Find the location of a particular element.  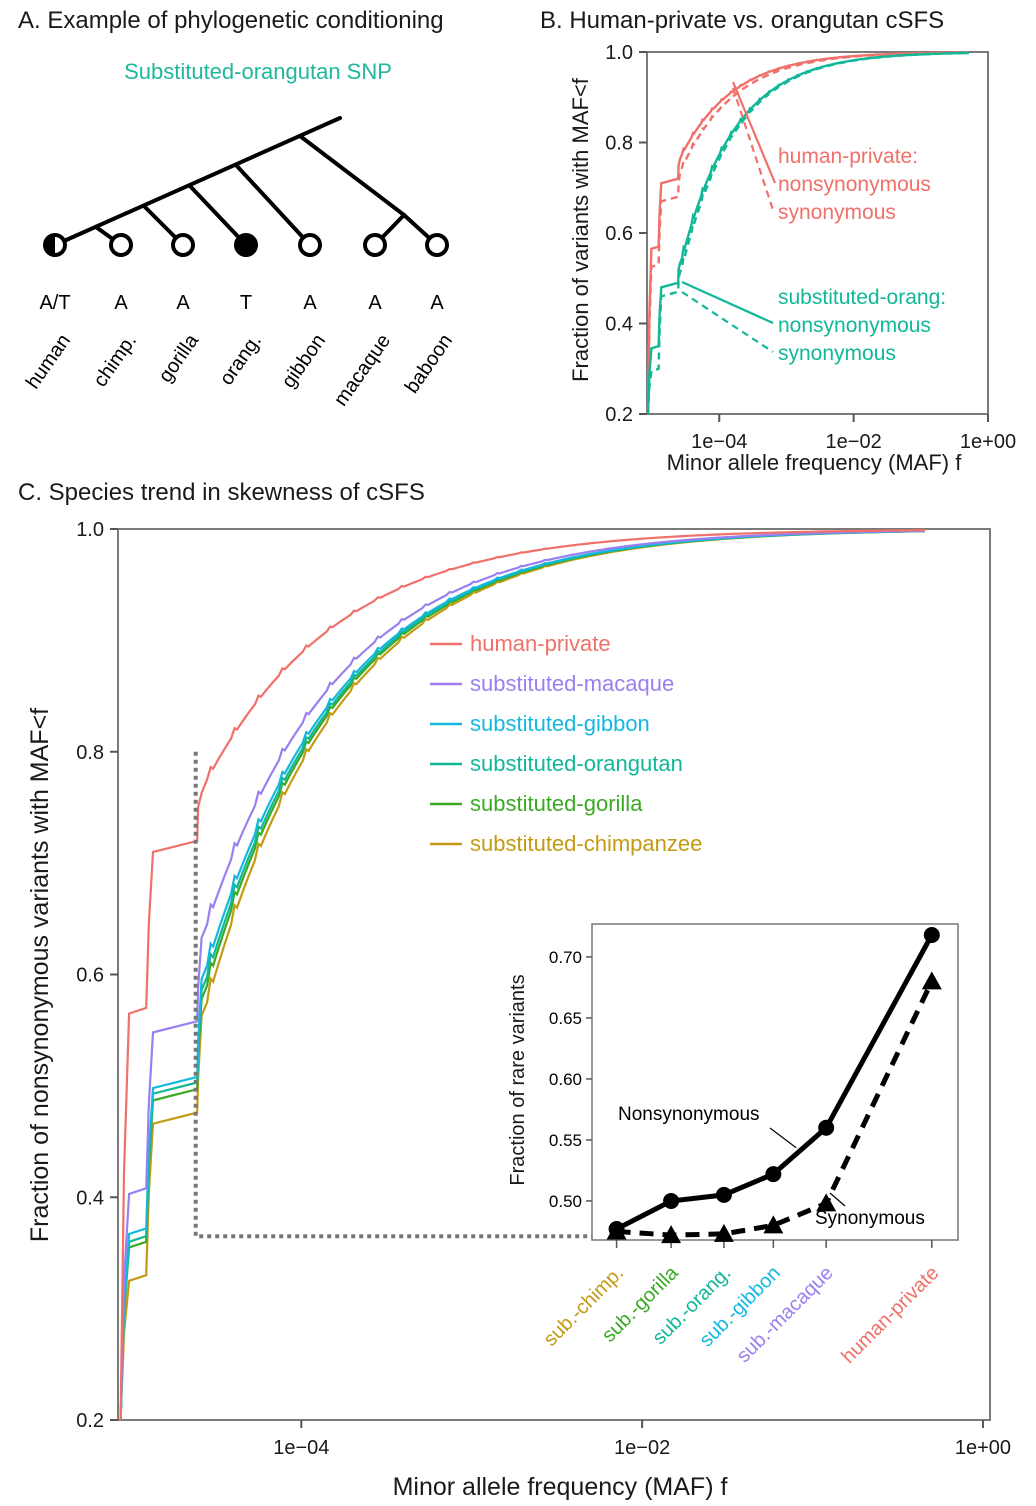

panel-b-plot: 1e−04 1e−02 1e+00 0.2 0.4 0.6 0.8 1.0 is located at coordinates (810, 247).